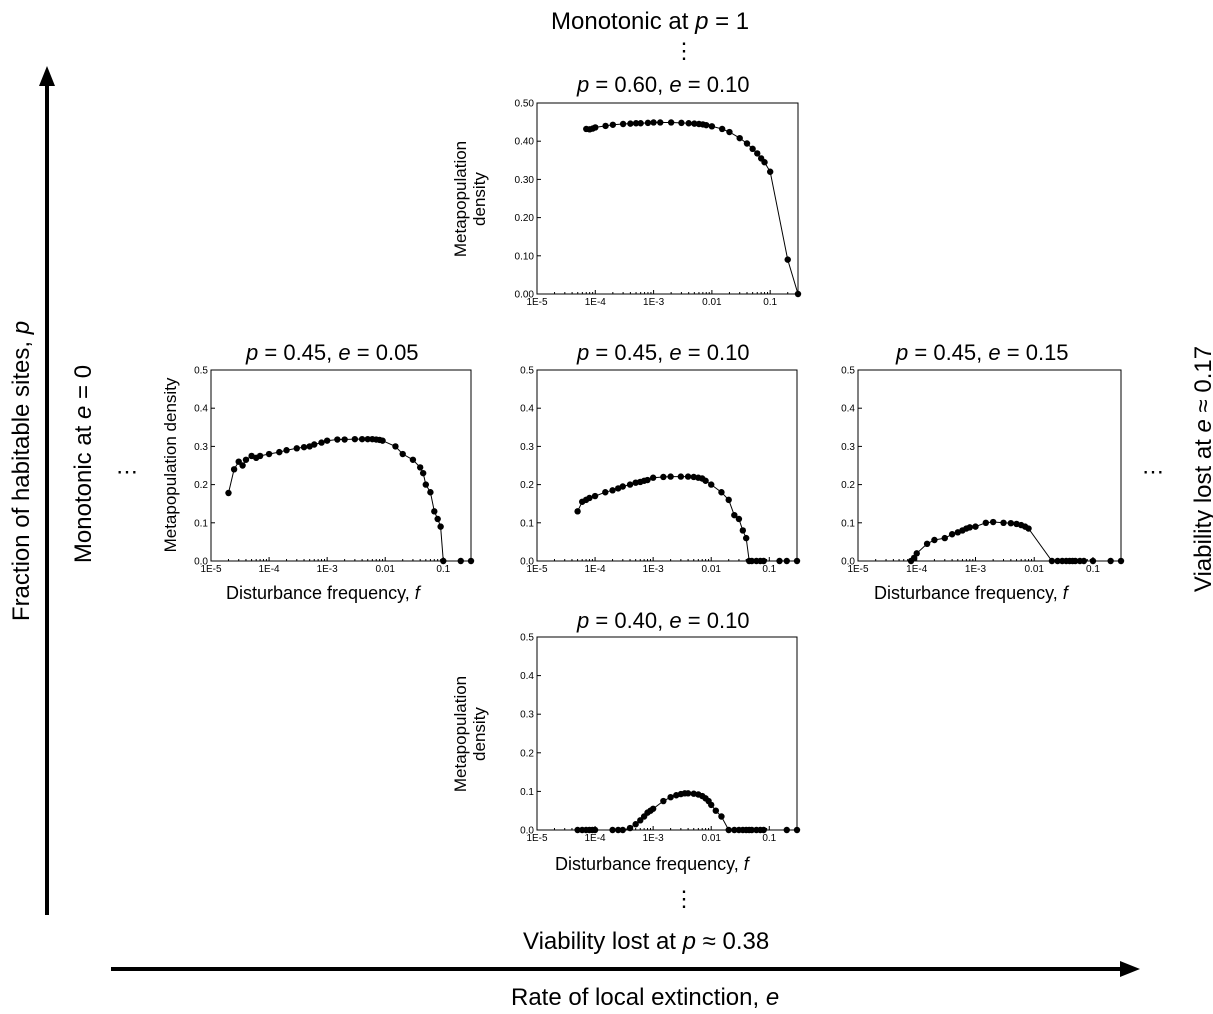  I want to click on bottom-label: Viability lost at p ≈ 0.38, so click(646, 941).